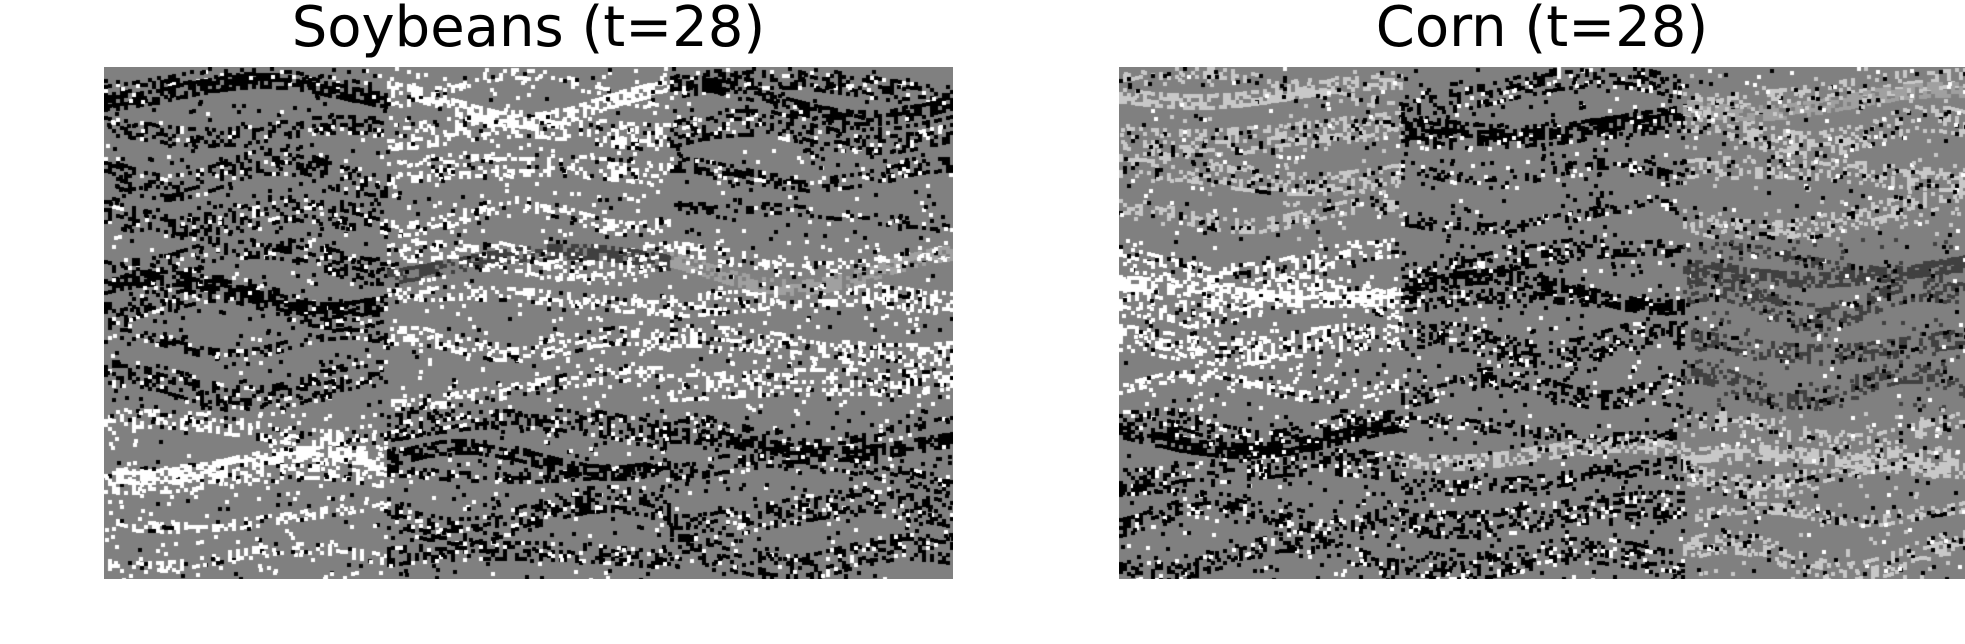 The image size is (1965, 644). Describe the element at coordinates (1542, 30) in the screenshot. I see `right-panel-title: Corn (t=28)` at that location.